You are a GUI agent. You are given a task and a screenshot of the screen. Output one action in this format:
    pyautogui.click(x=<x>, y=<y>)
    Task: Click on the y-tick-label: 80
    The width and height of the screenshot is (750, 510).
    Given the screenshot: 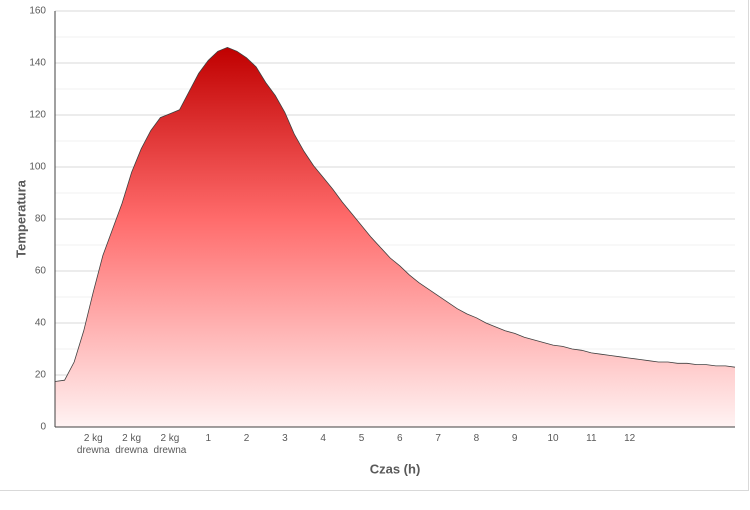 What is the action you would take?
    pyautogui.click(x=41, y=219)
    